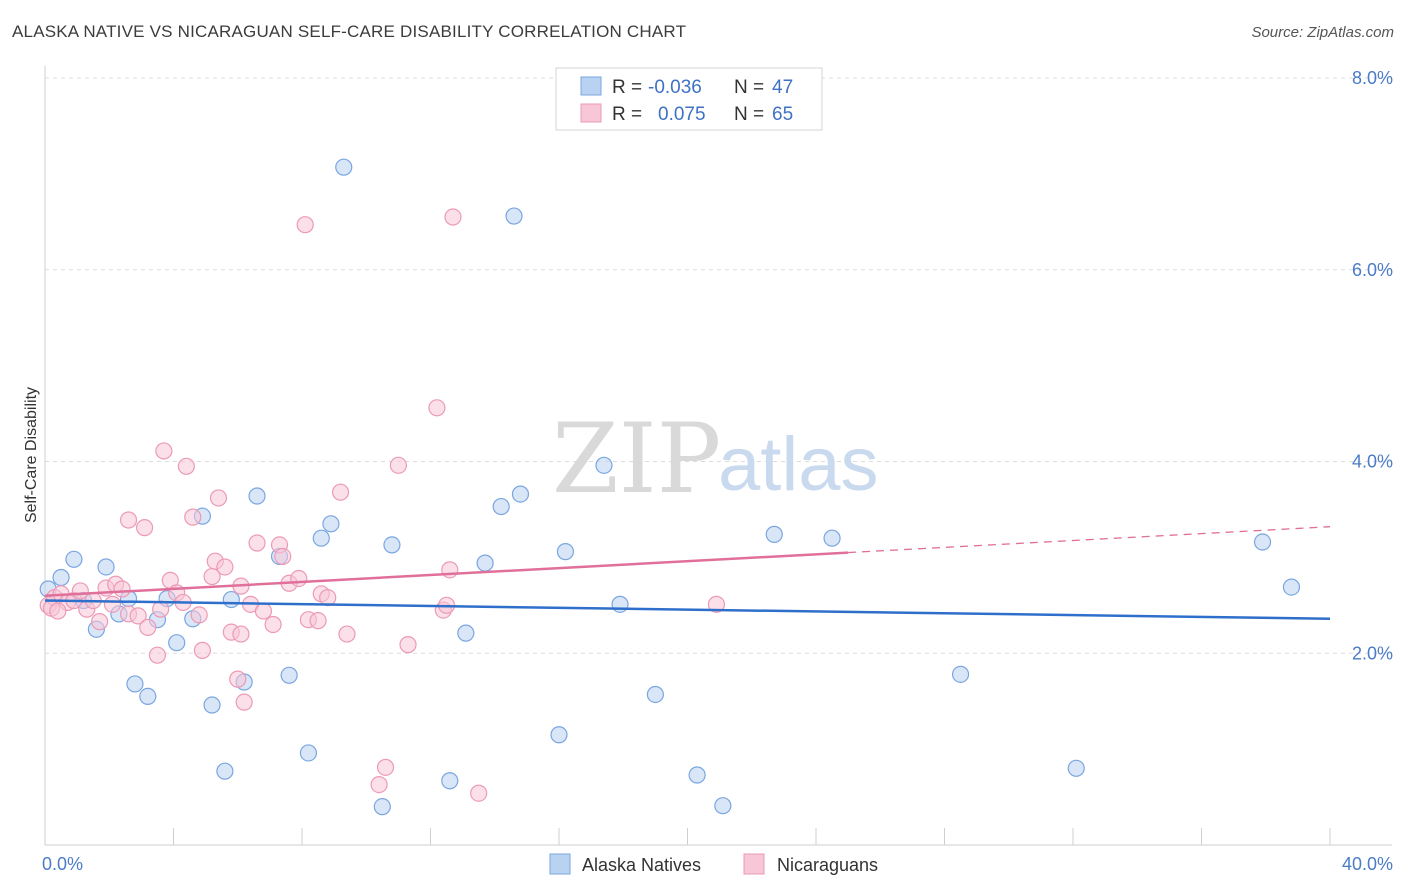  I want to click on x-tick-label-1: 40.0%, so click(1367, 864).